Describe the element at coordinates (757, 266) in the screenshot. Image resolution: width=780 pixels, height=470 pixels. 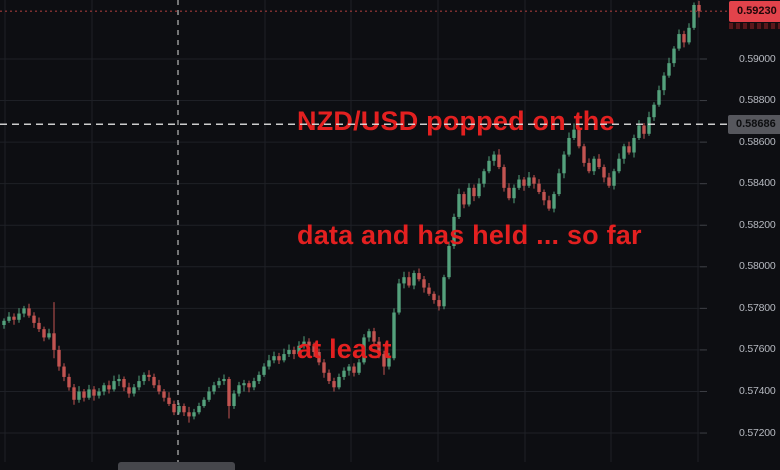
I see `price-axis-label: 0.58000` at that location.